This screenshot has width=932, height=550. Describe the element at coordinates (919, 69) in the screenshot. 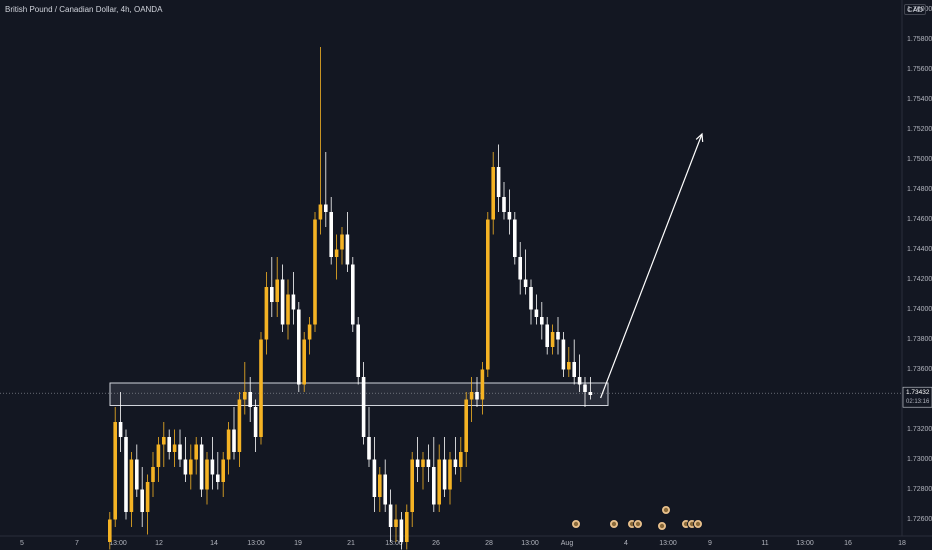

I see `price-tick-label: 1.75600` at that location.